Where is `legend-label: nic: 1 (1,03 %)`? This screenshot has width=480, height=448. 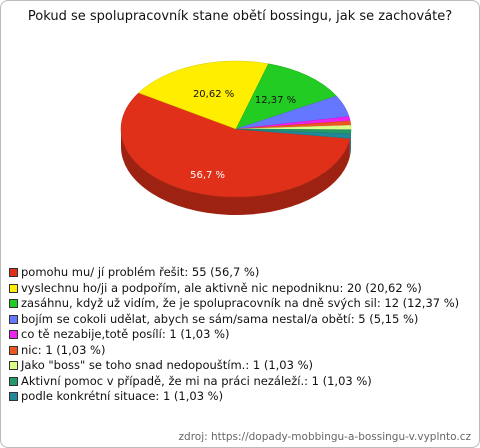 legend-label: nic: 1 (1,03 %) is located at coordinates (63, 349).